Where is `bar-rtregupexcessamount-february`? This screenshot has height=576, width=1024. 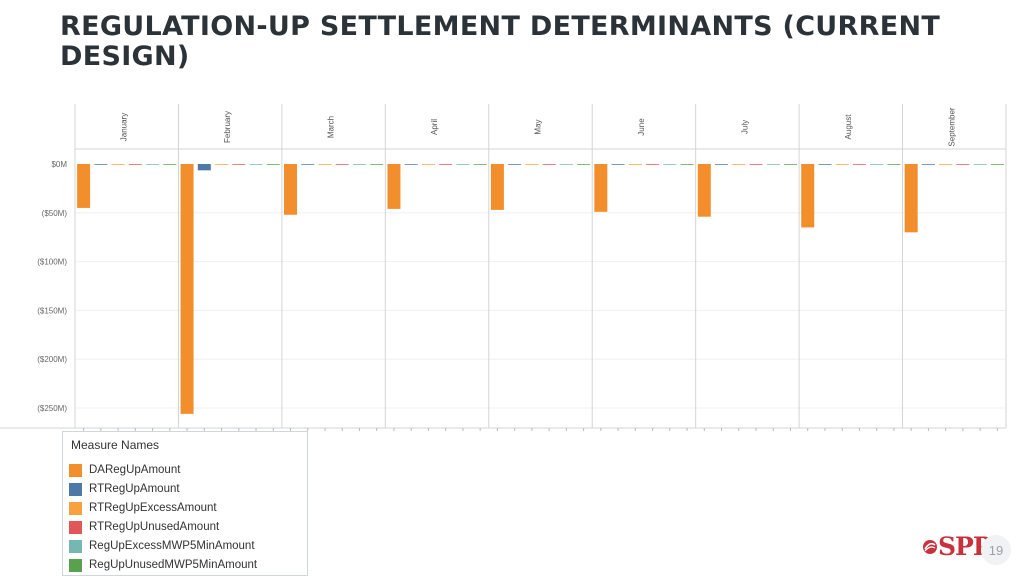 bar-rtregupexcessamount-february is located at coordinates (222, 164).